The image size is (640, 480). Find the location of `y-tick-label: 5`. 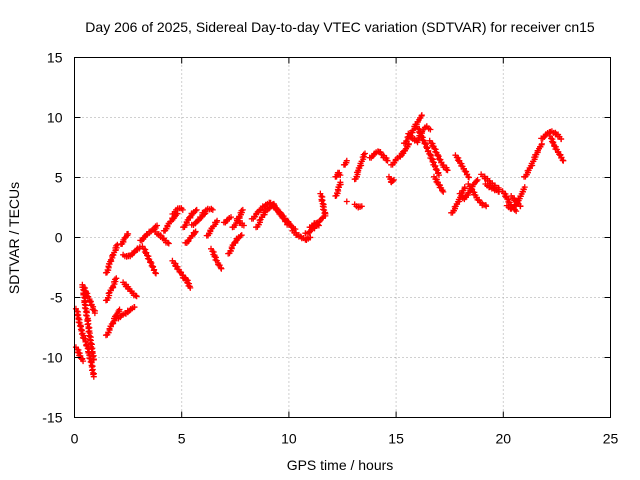

y-tick-label: 5 is located at coordinates (59, 178).